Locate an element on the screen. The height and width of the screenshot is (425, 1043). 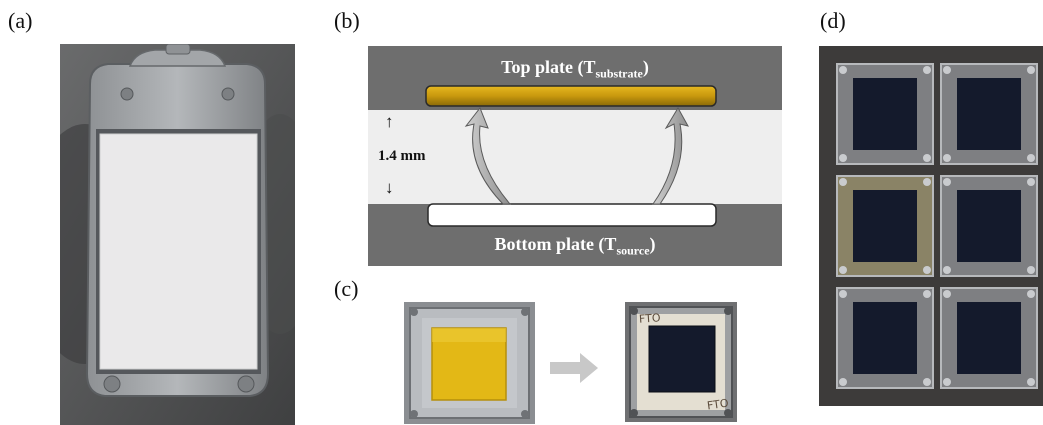
panel-label-a: (a) is located at coordinates (20, 20).